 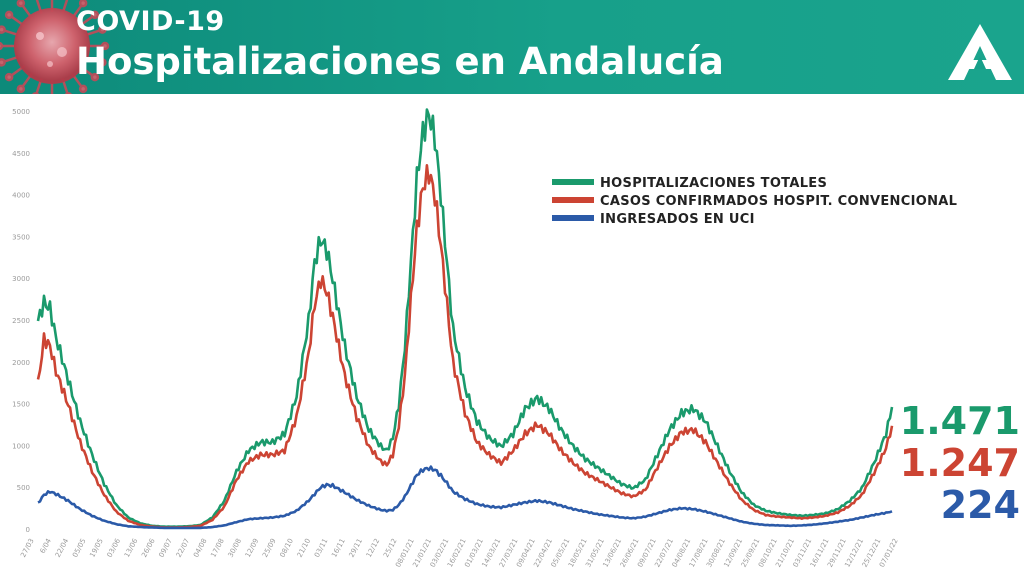 What do you see at coordinates (96, 548) in the screenshot?
I see `x-tick-label: 19/05` at bounding box center [96, 548].